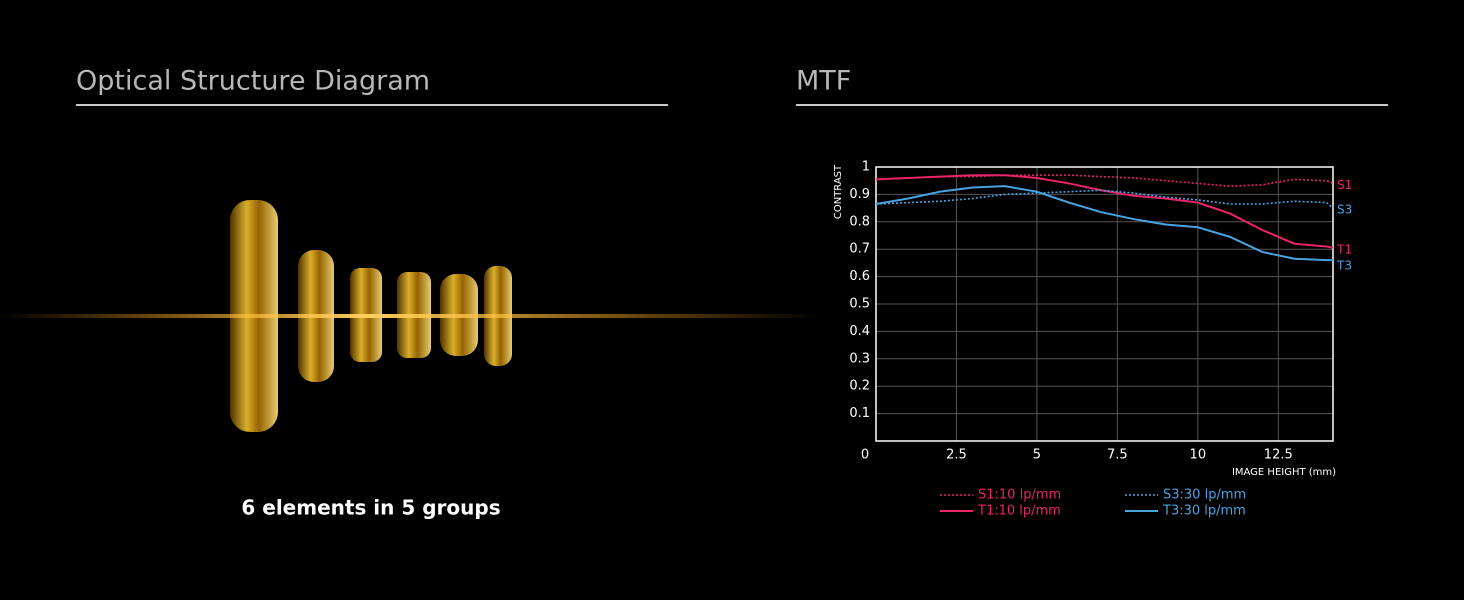 The height and width of the screenshot is (600, 1464). Describe the element at coordinates (253, 81) in the screenshot. I see `section-title: Optical Structure Diagram` at that location.